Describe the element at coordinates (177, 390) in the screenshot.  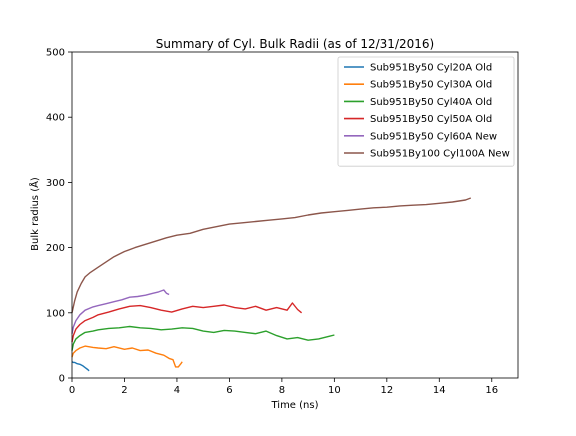
I see `x-tick-label: 4` at that location.